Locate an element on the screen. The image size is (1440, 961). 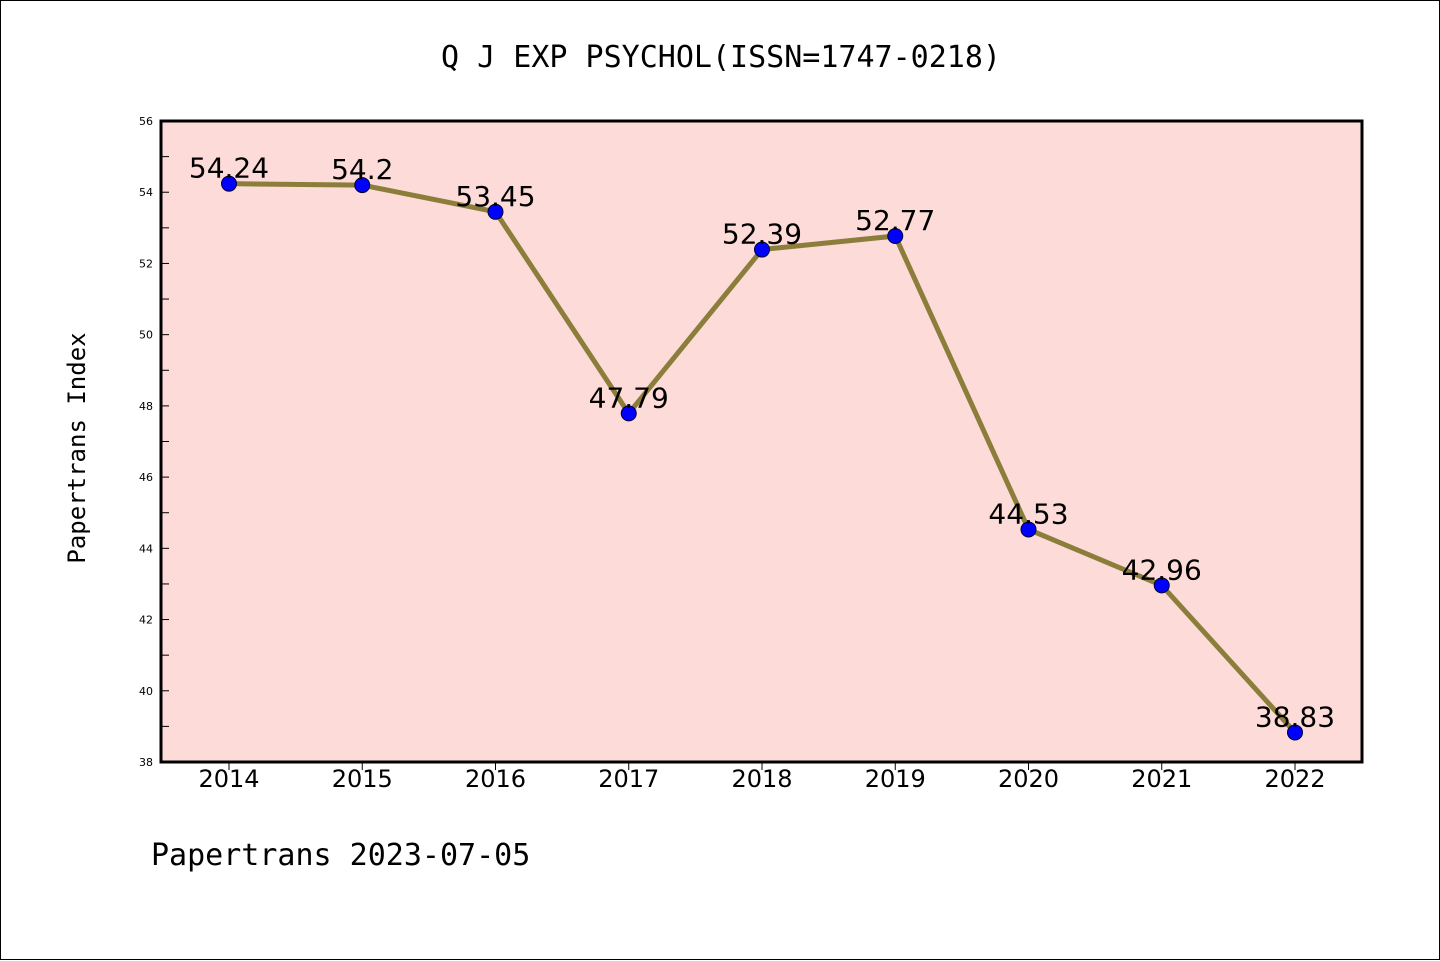
x-tick-label: 2014 is located at coordinates (228, 779).